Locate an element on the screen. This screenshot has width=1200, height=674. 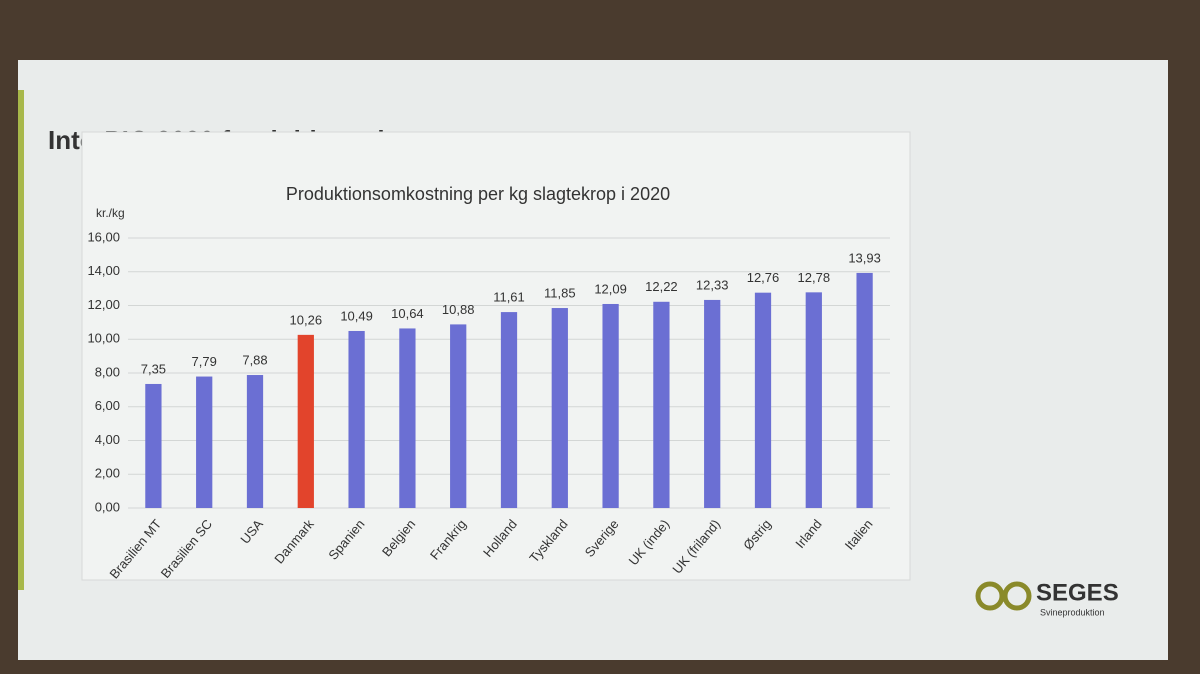
value-label: 11,61 is located at coordinates (509, 297).